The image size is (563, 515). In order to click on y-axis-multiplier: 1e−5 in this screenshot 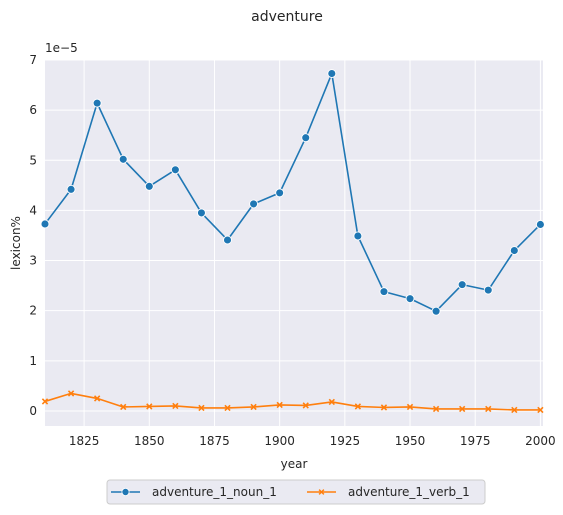, I will do `click(61, 48)`.